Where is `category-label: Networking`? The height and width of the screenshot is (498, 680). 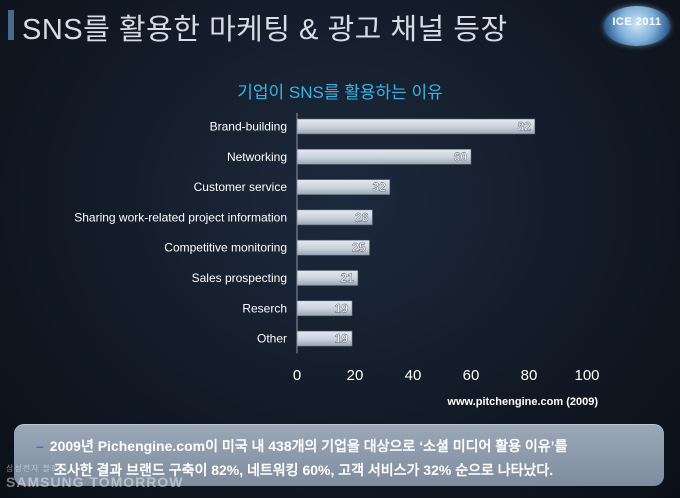
category-label: Networking is located at coordinates (257, 157).